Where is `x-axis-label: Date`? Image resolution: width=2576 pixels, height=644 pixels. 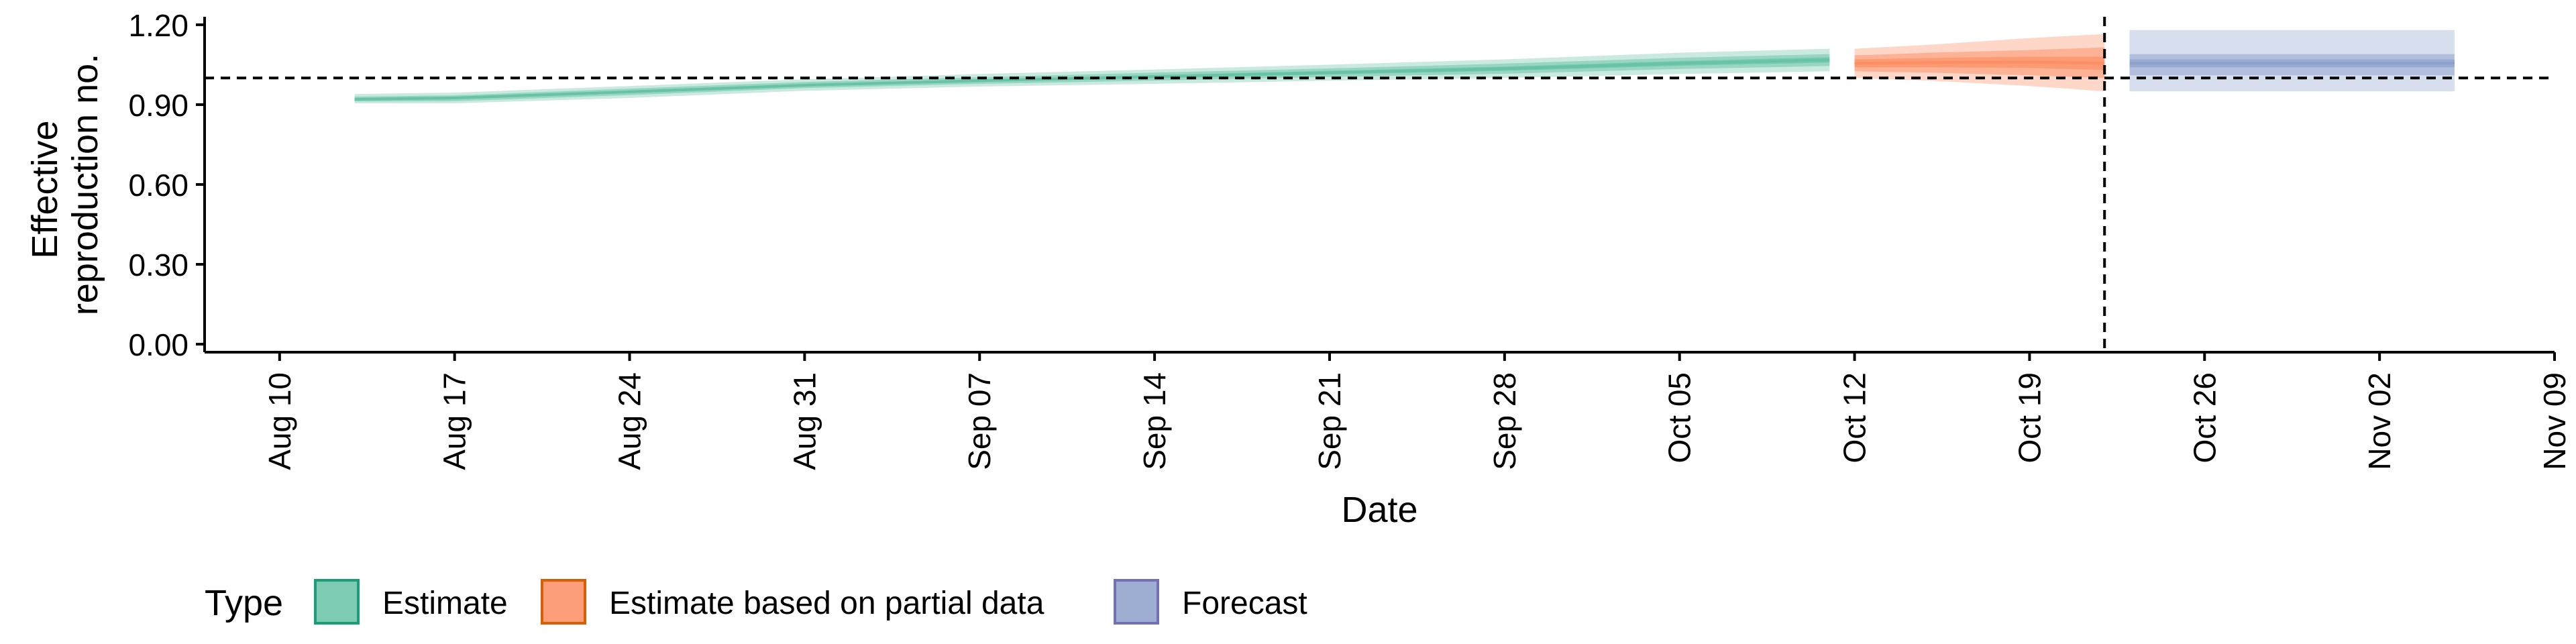 x-axis-label: Date is located at coordinates (1379, 510).